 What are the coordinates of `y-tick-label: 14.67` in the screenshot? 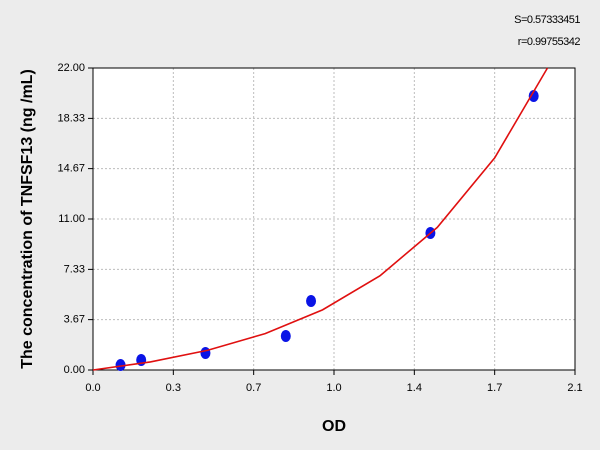 It's located at (71, 169).